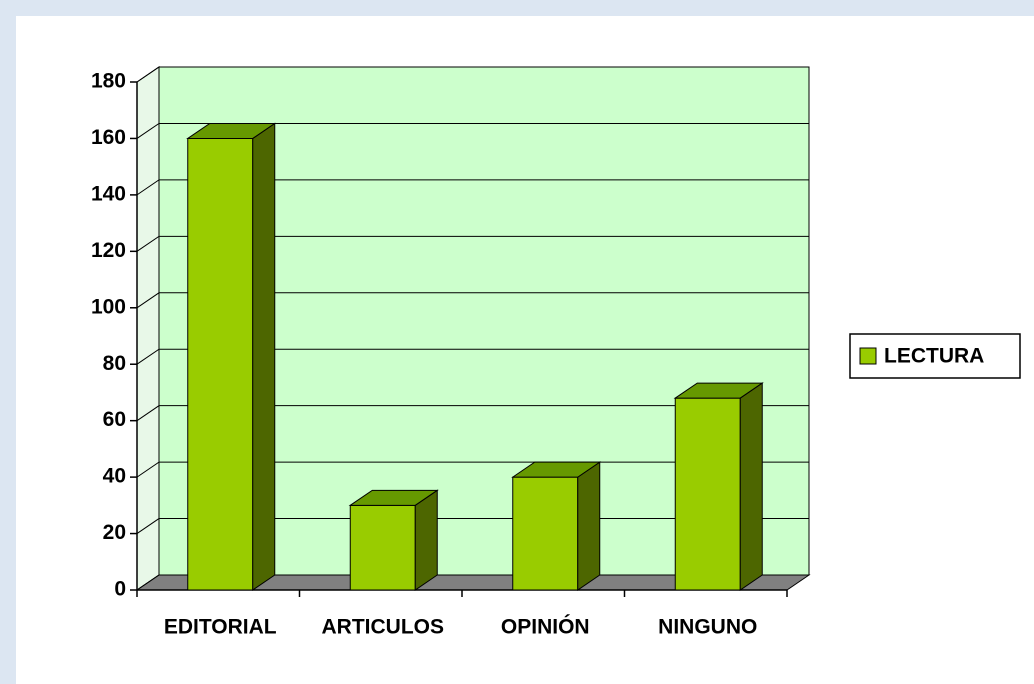 Image resolution: width=1034 pixels, height=684 pixels. Describe the element at coordinates (108, 193) in the screenshot. I see `y-tick-label: 140` at that location.